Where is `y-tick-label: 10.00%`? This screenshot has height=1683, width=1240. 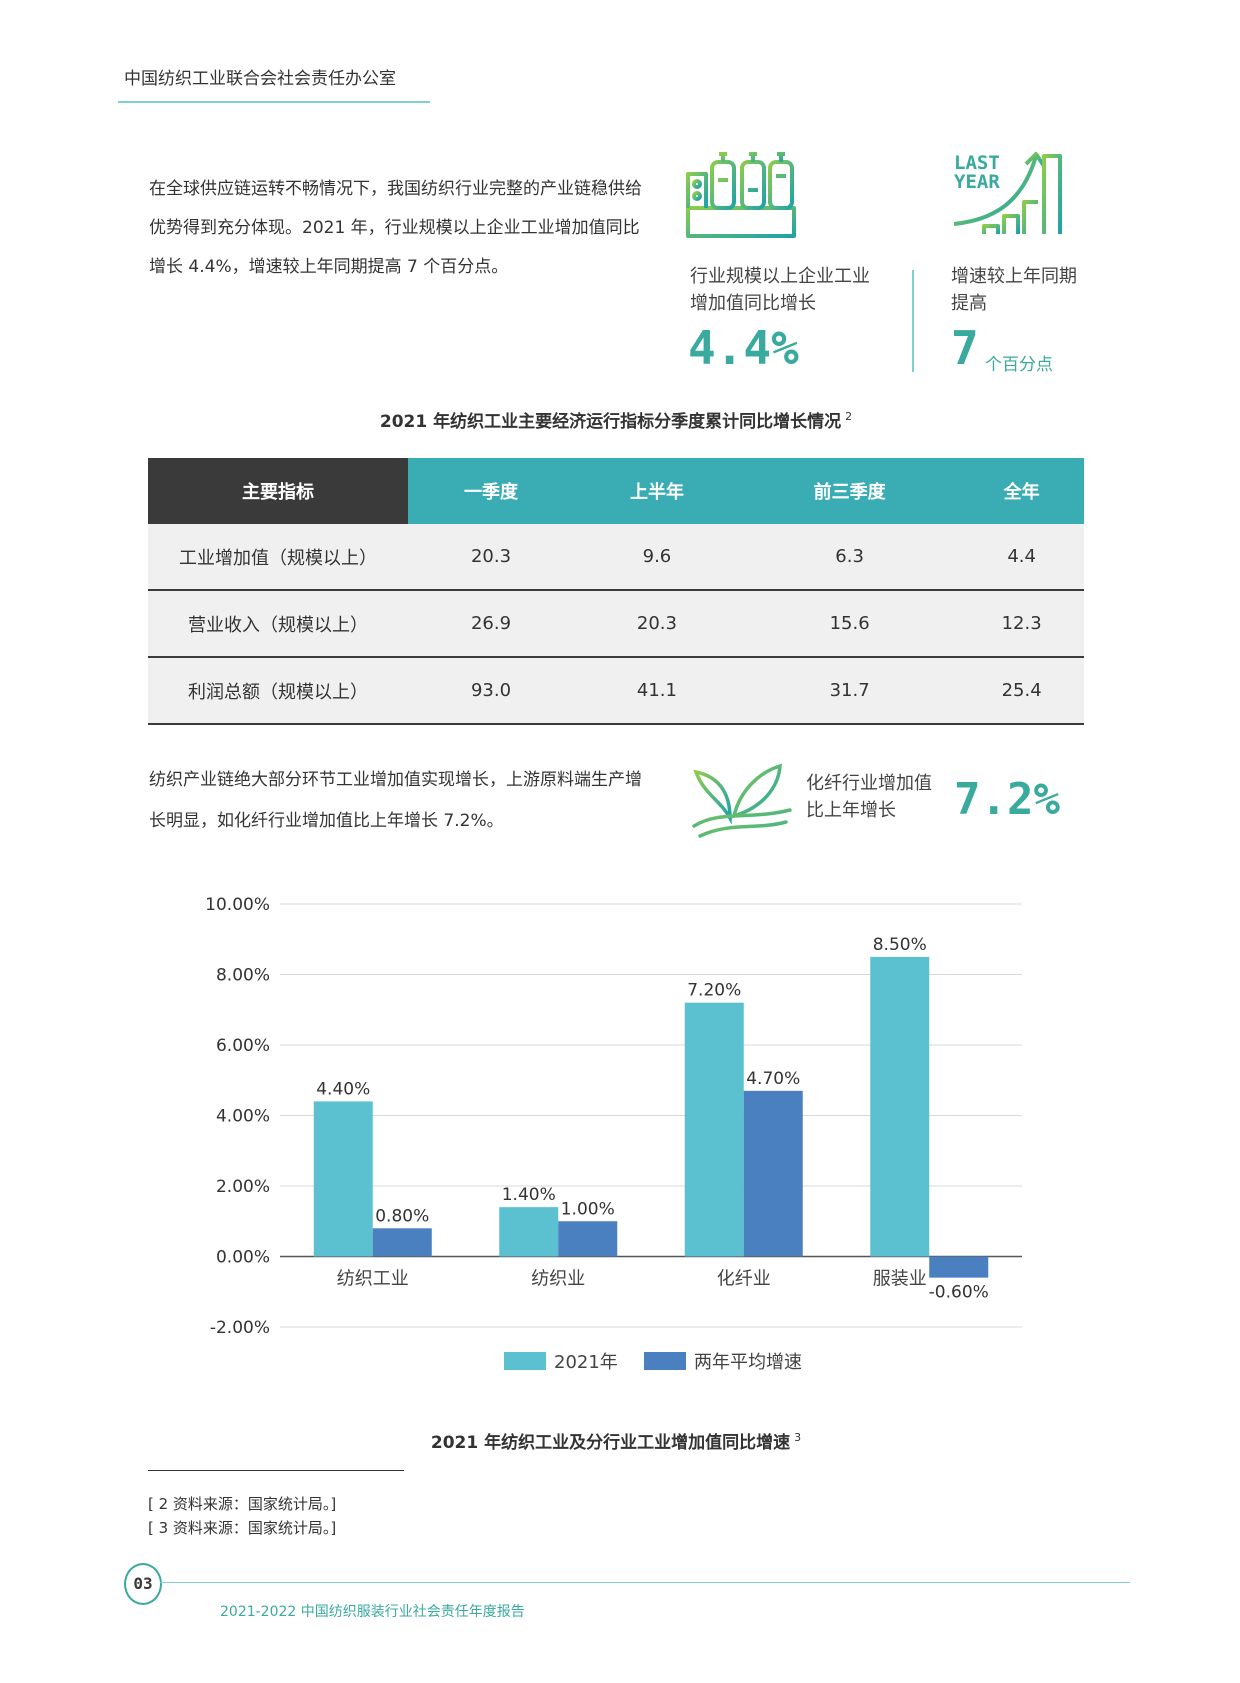
y-tick-label: 10.00% is located at coordinates (237, 905).